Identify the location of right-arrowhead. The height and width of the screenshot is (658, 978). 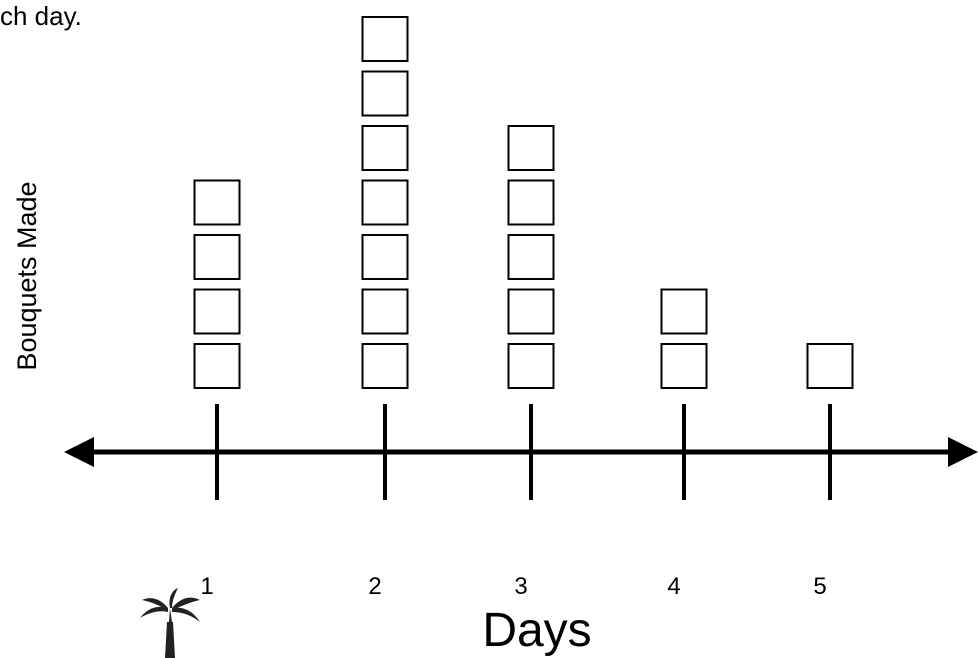
(963, 452).